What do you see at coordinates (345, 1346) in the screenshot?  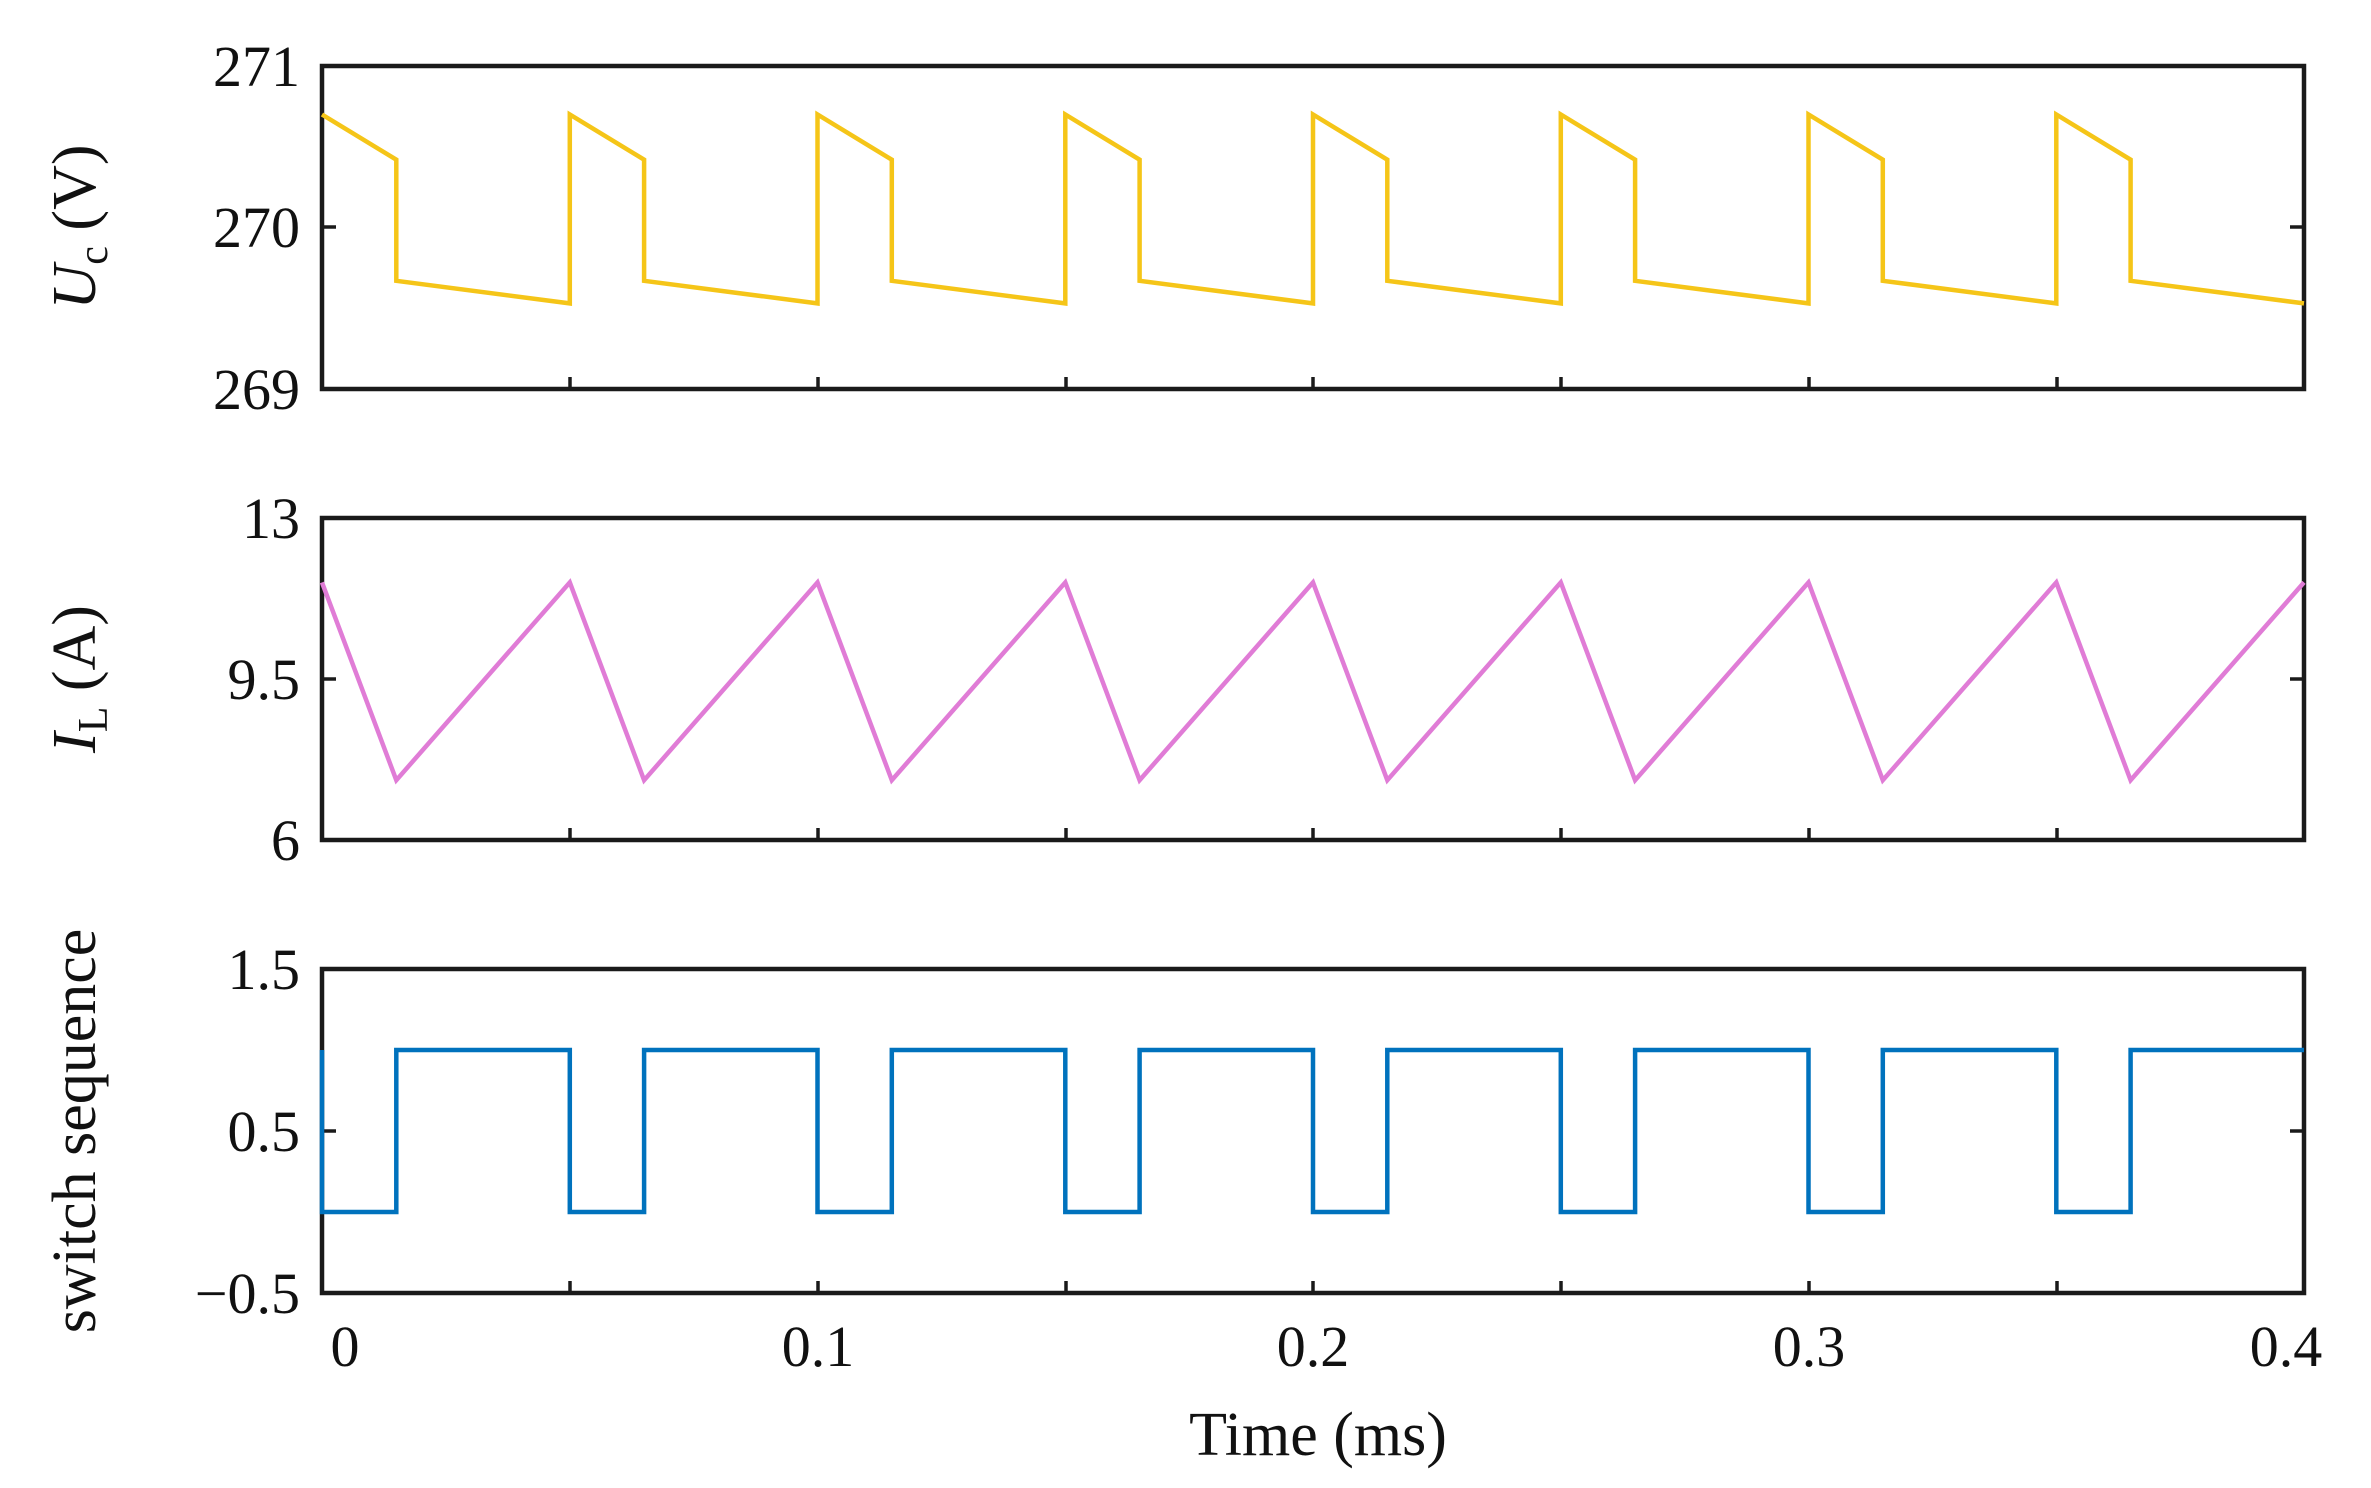 I see `x-tick-label-0: 0` at bounding box center [345, 1346].